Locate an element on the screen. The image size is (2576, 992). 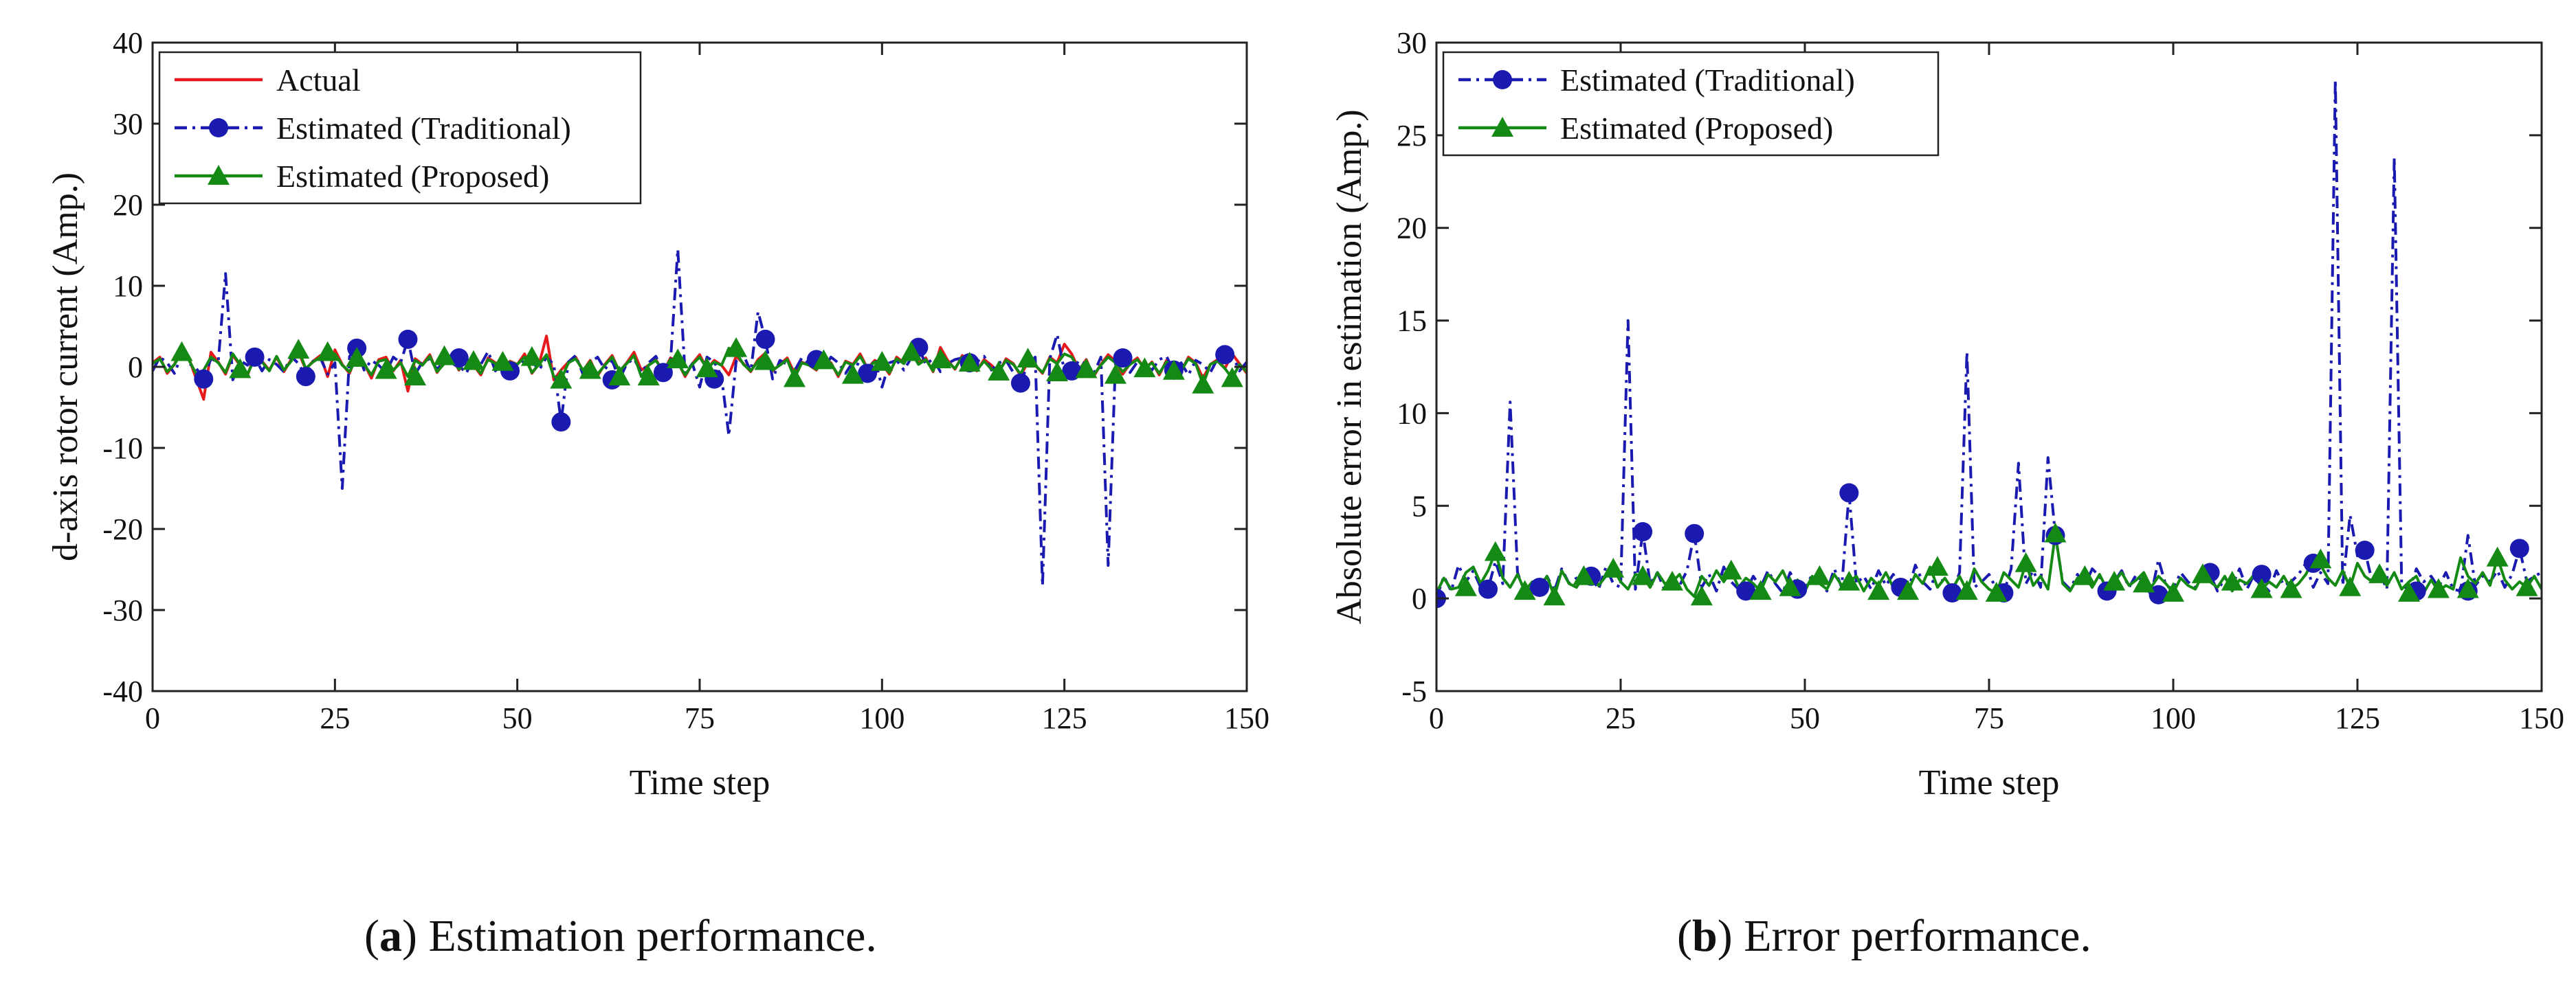
chart-a-legend-label-2: Estimated (Proposed) is located at coordinates (412, 176).